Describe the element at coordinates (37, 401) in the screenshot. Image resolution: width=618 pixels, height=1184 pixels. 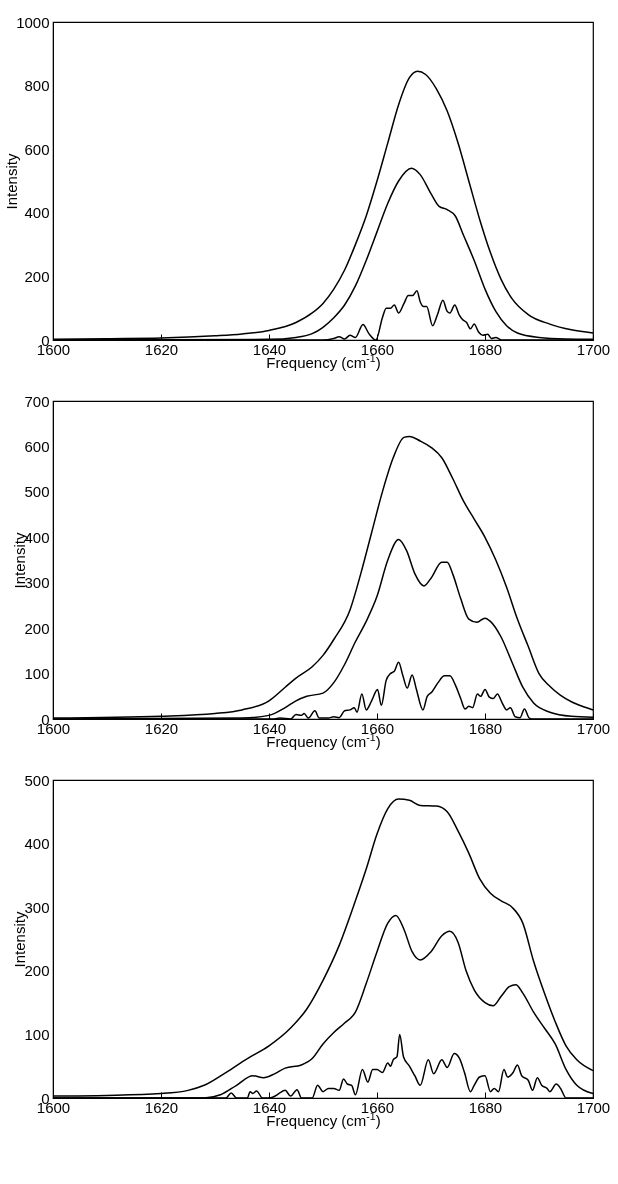
I see `y-tick-label: 700` at that location.